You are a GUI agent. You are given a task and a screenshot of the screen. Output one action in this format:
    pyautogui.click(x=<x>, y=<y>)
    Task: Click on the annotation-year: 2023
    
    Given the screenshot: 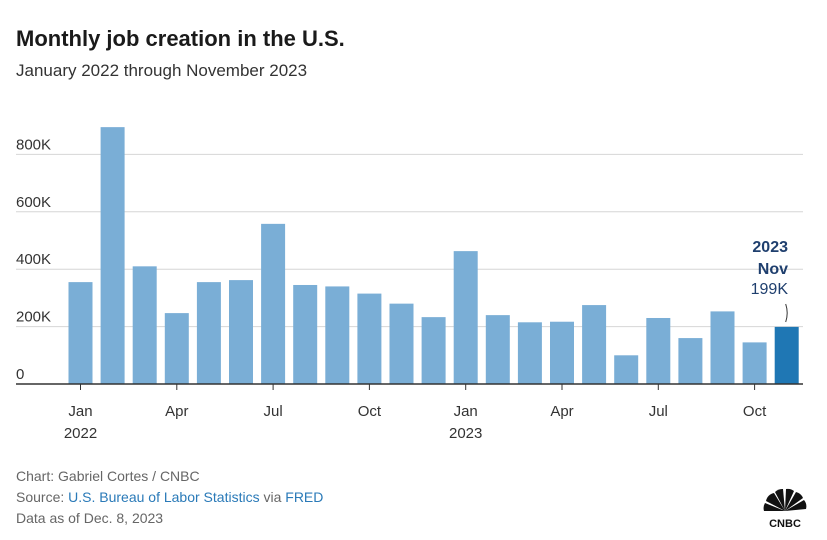 What is the action you would take?
    pyautogui.click(x=770, y=247)
    